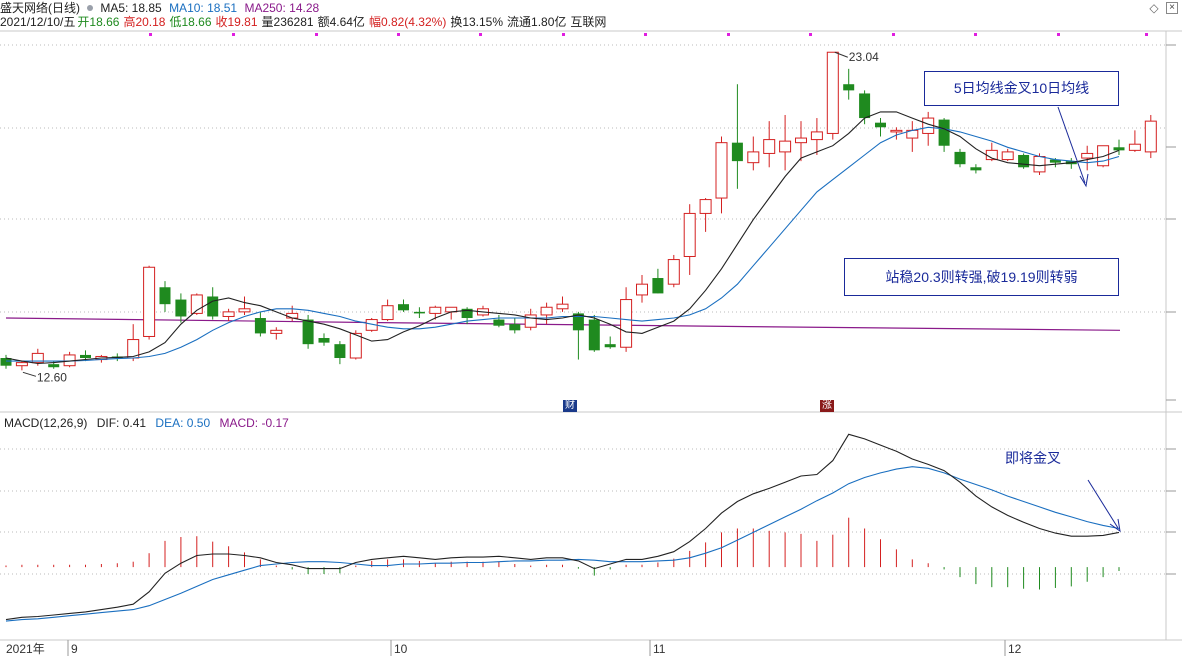  Describe the element at coordinates (90, 8) in the screenshot. I see `dropdown-dot-icon` at that location.